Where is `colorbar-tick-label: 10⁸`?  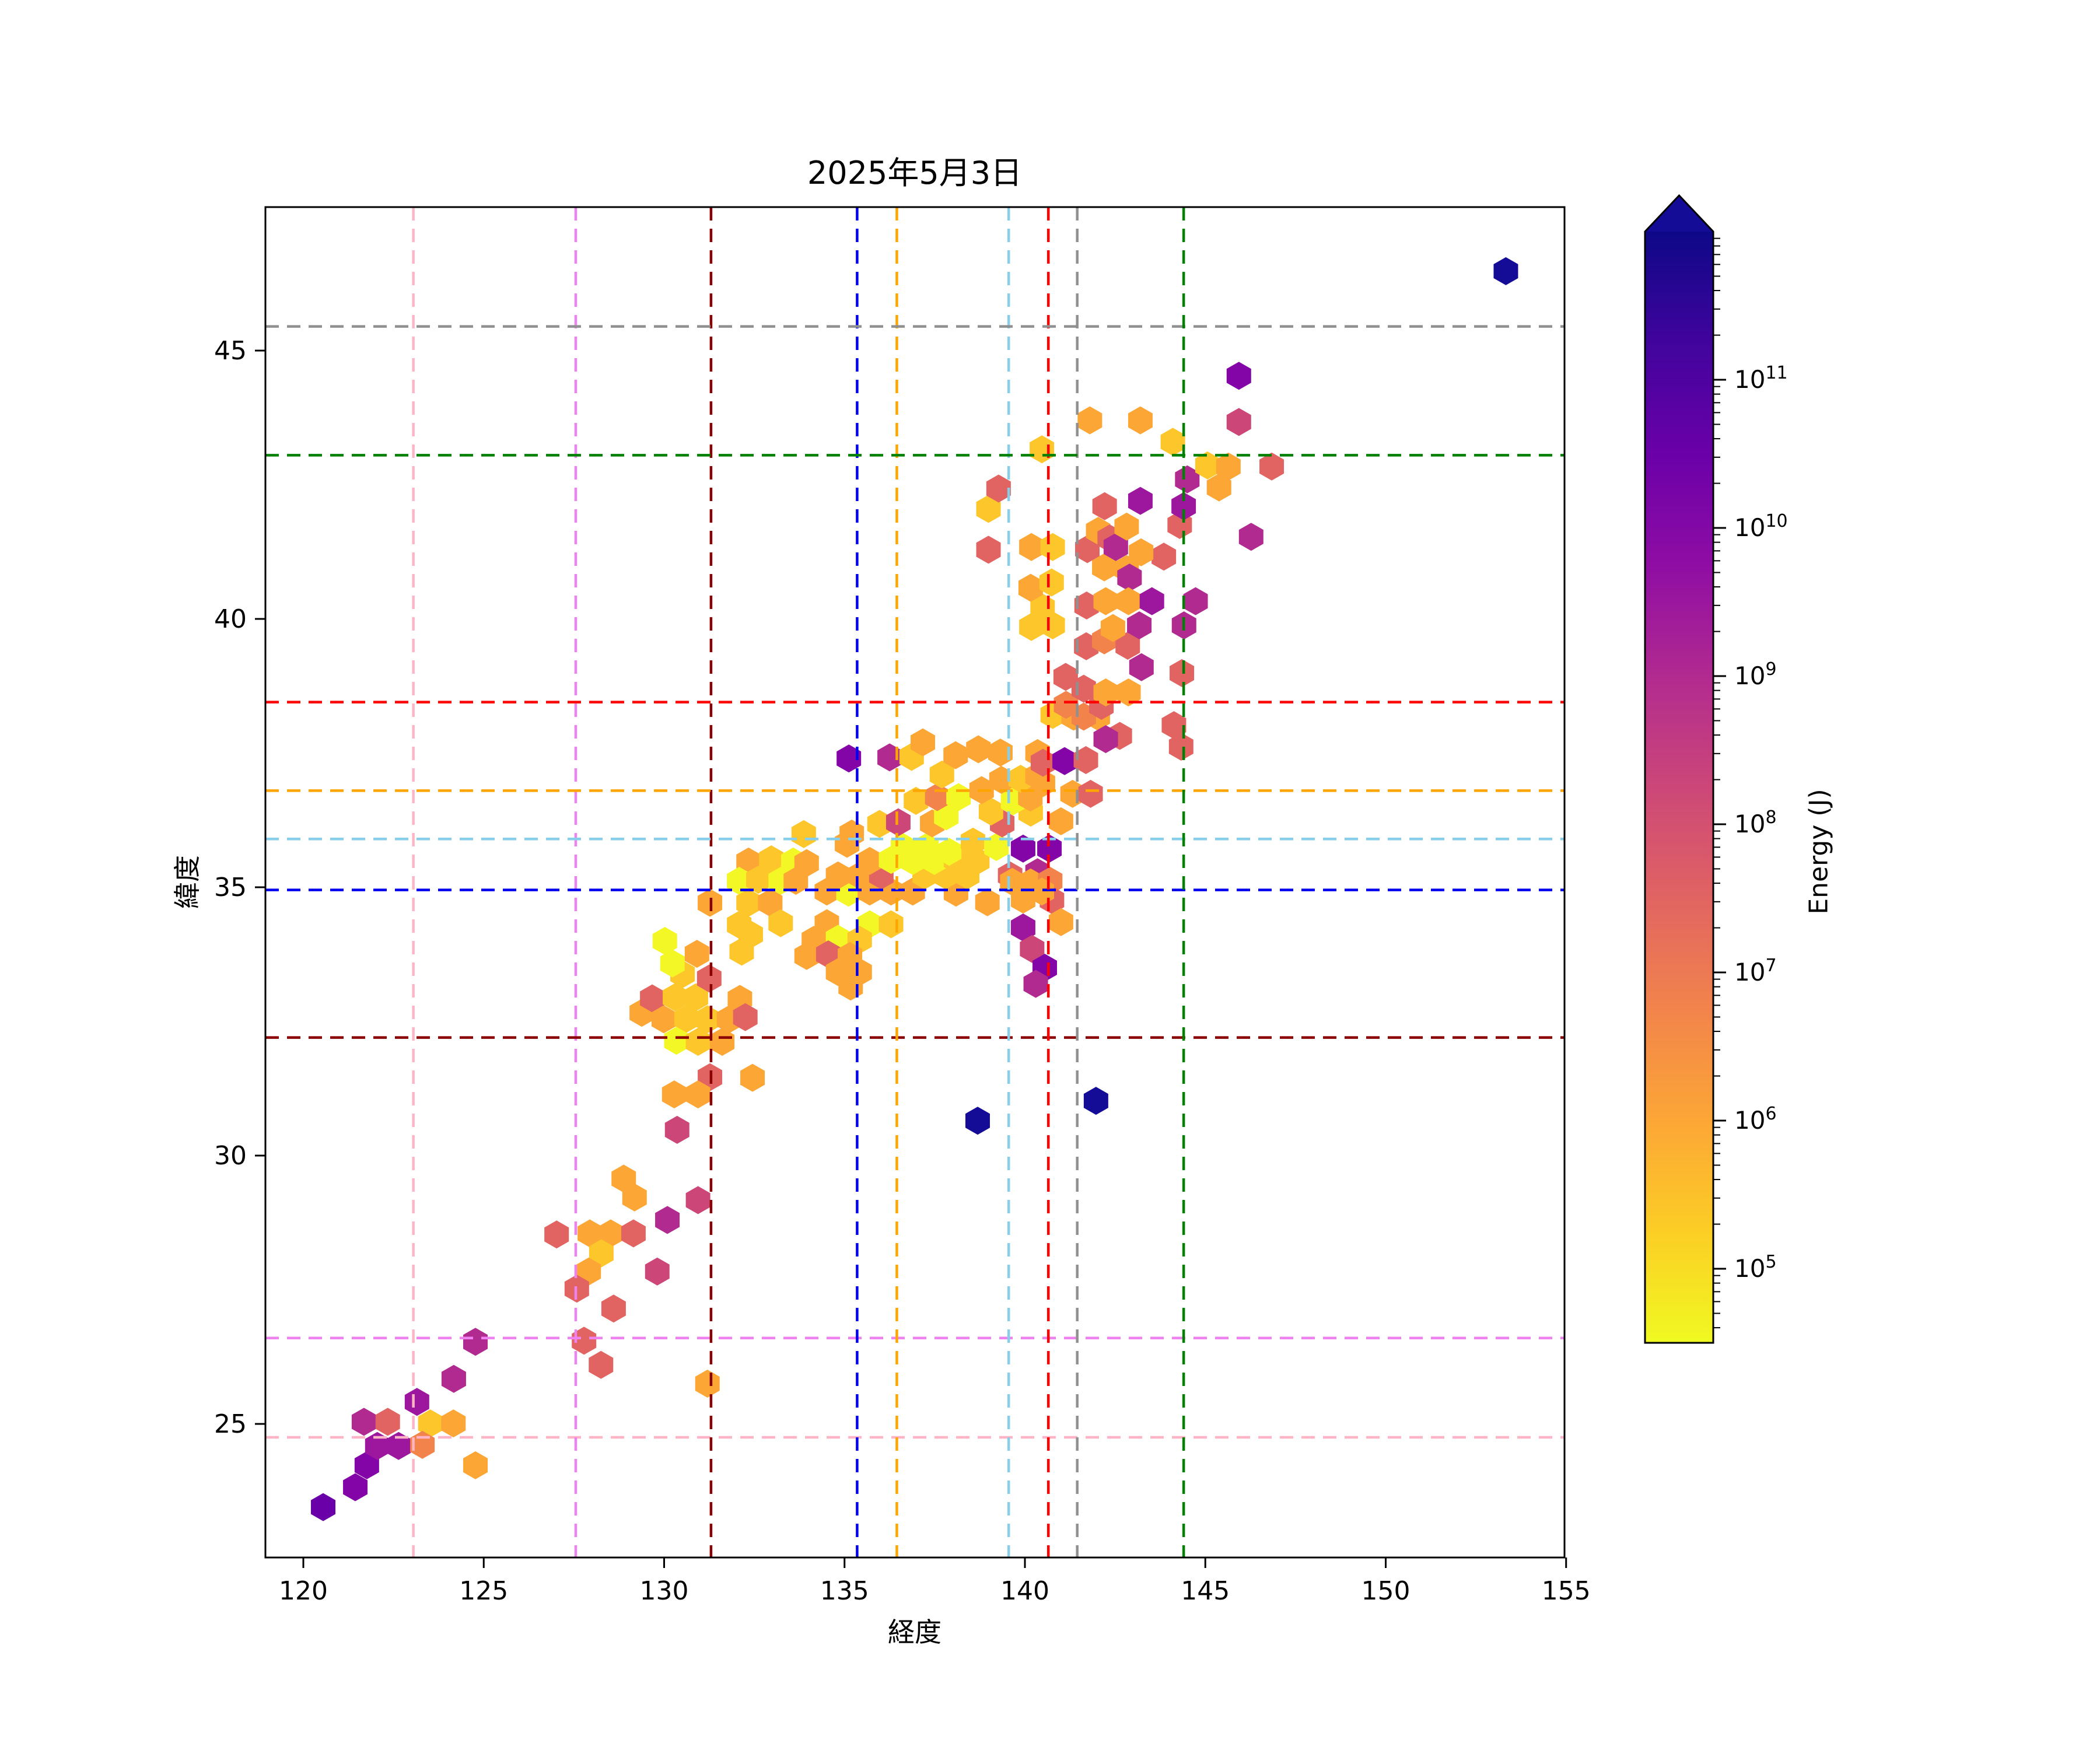
colorbar-tick-label: 10⁸ is located at coordinates (1755, 822).